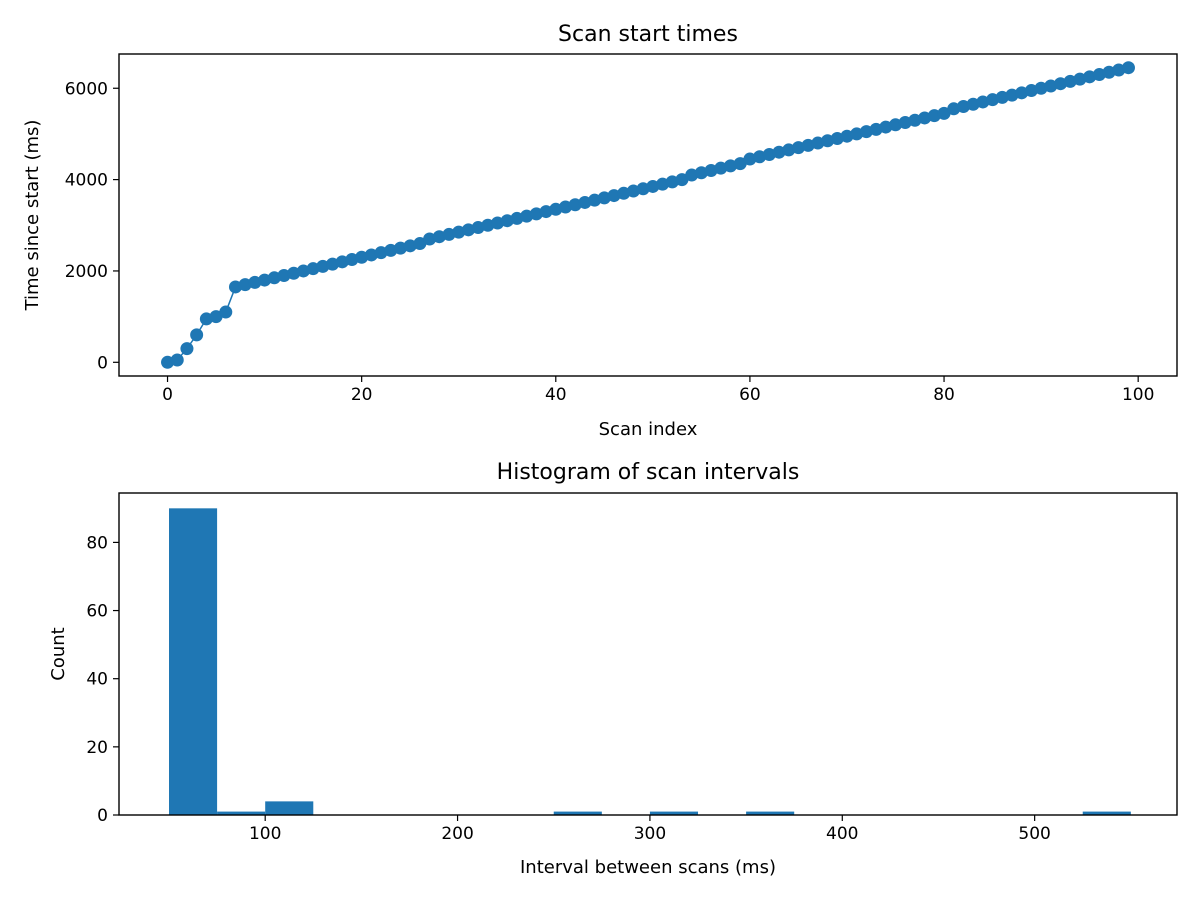 This screenshot has height=900, width=1200. I want to click on x-tick-label: 200, so click(457, 834).